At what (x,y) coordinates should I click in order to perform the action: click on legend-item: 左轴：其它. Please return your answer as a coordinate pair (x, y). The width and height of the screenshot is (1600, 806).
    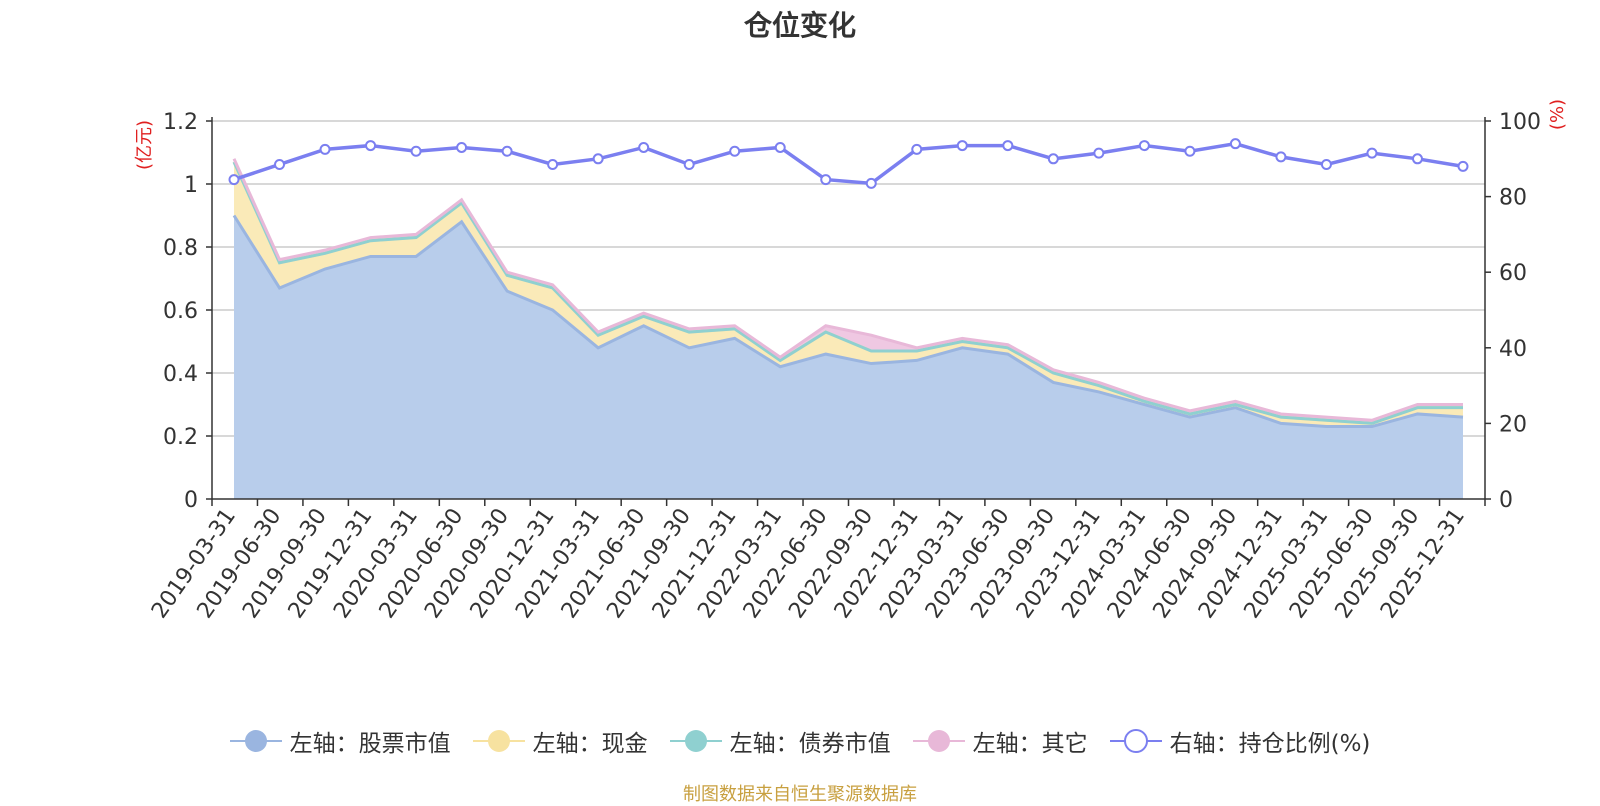
    Looking at the image, I should click on (1000, 741).